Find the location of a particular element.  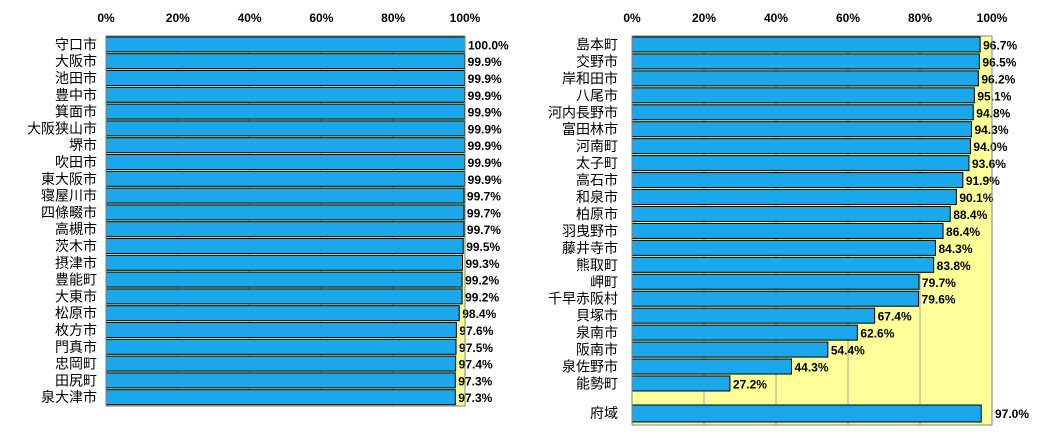

chart1-category-label: 吹田市 is located at coordinates (76, 162).